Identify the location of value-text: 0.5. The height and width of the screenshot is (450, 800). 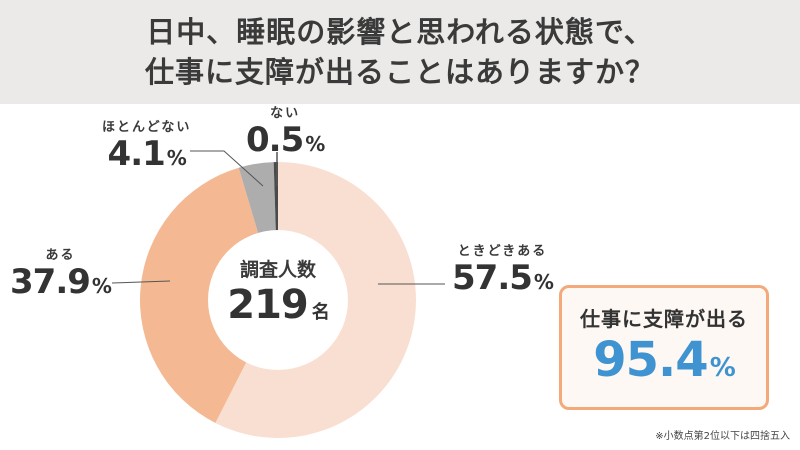
(275, 140).